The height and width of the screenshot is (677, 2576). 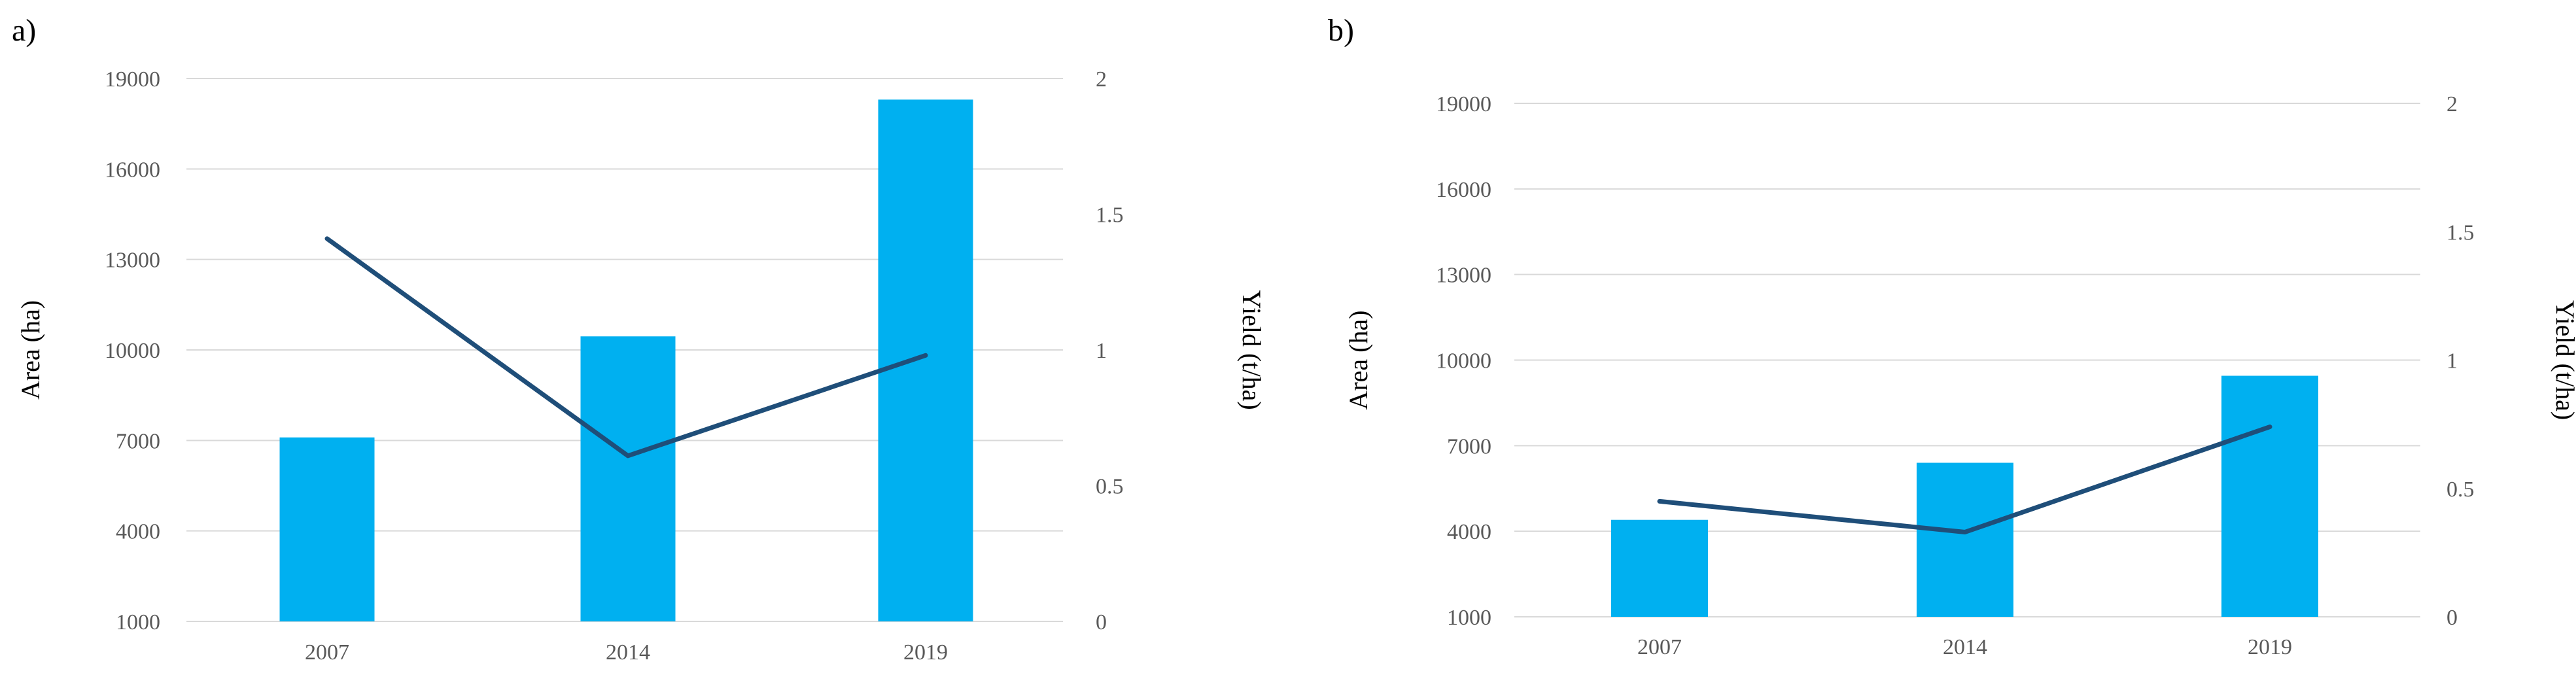 What do you see at coordinates (1341, 30) in the screenshot?
I see `panel-label: b)` at bounding box center [1341, 30].